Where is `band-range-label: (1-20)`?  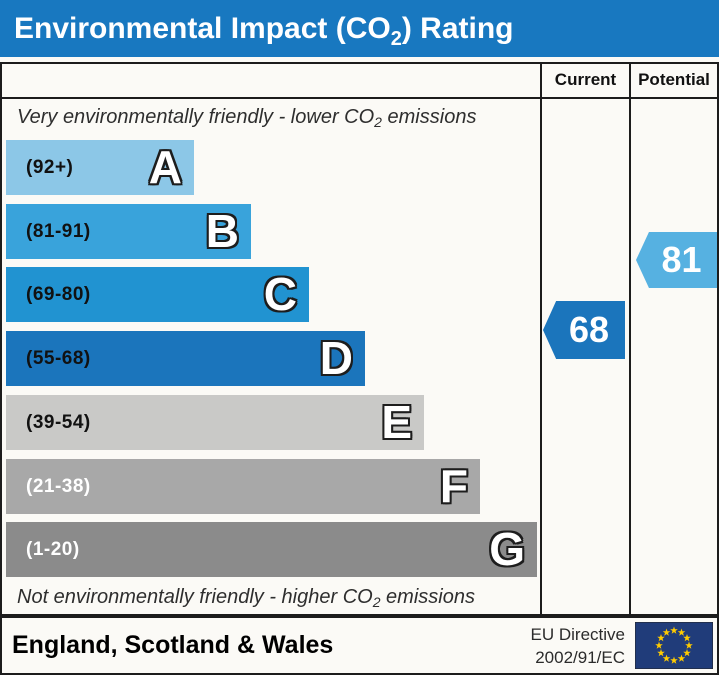 band-range-label: (1-20) is located at coordinates (53, 549).